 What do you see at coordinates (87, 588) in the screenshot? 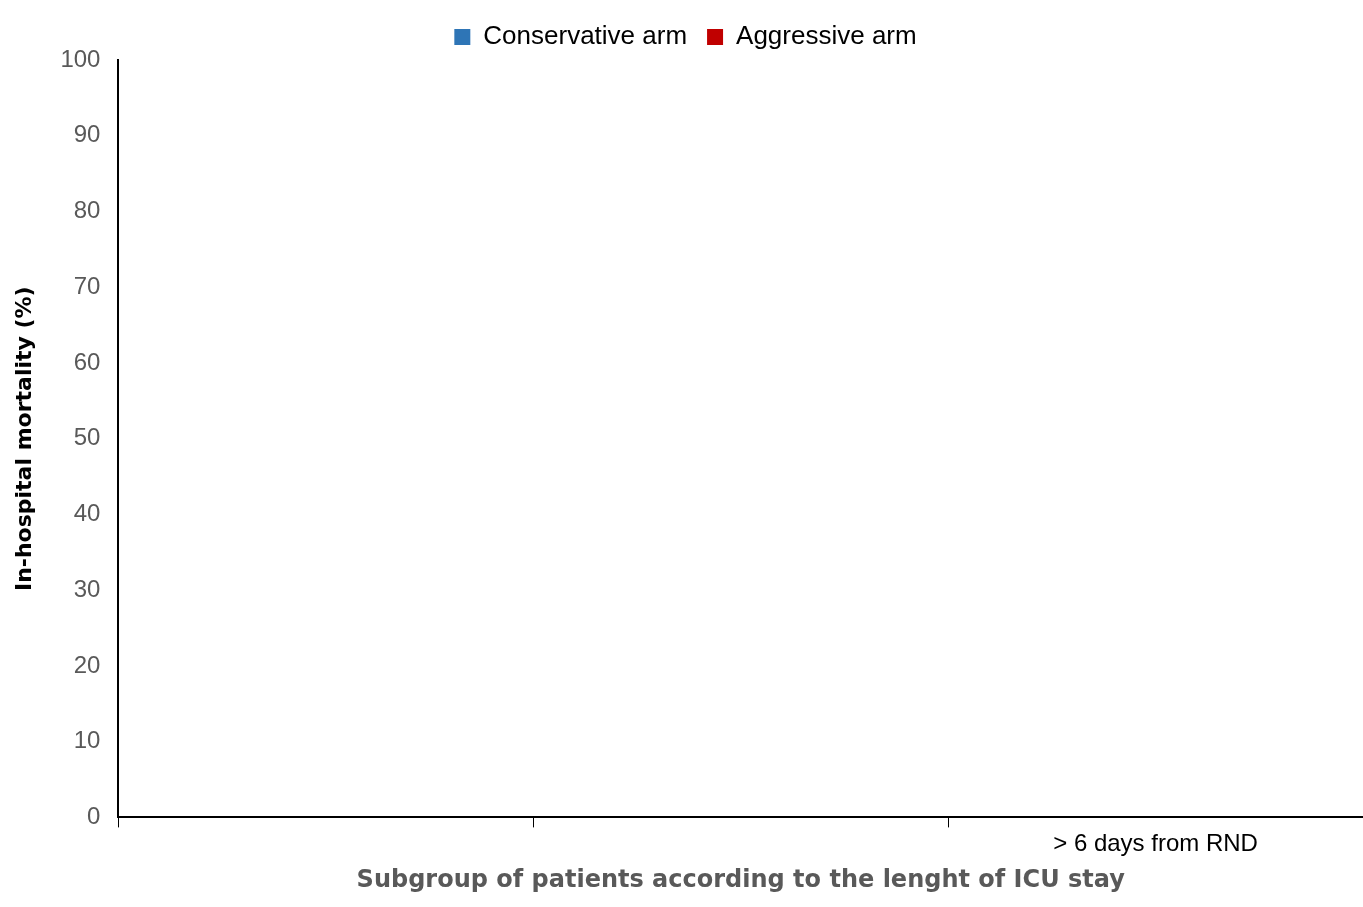
I see `y-tick-label: 30` at bounding box center [87, 588].